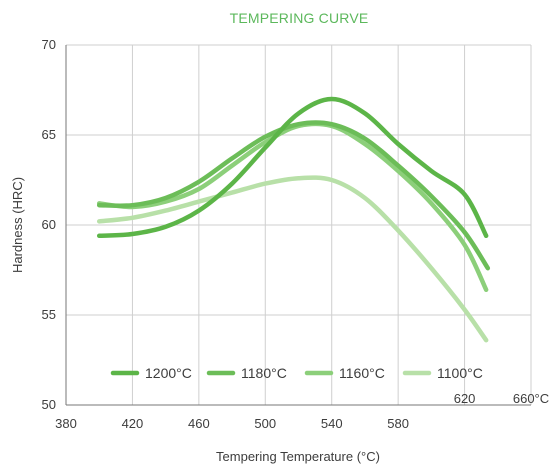 The height and width of the screenshot is (469, 550). I want to click on y-tick-label: 70, so click(49, 44).